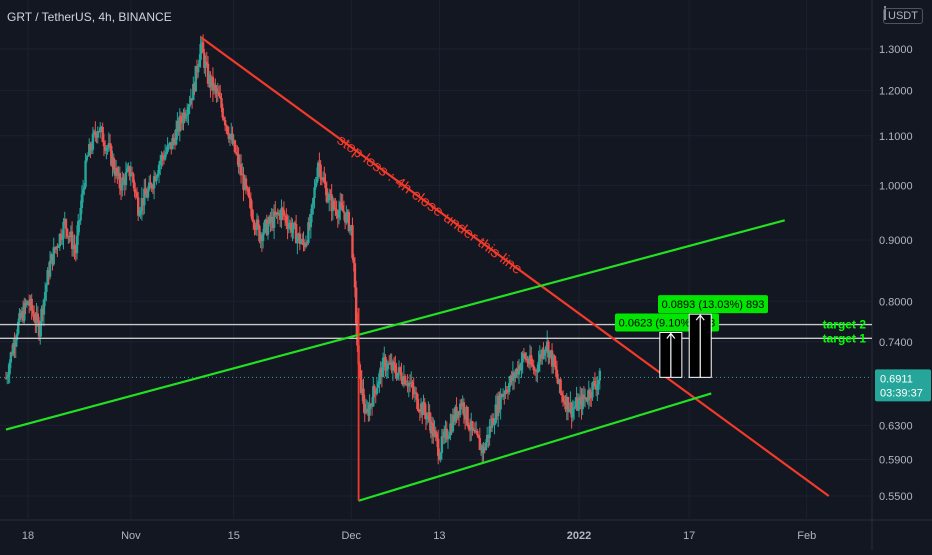 The width and height of the screenshot is (932, 555). I want to click on x-tick-label: Nov, so click(131, 536).